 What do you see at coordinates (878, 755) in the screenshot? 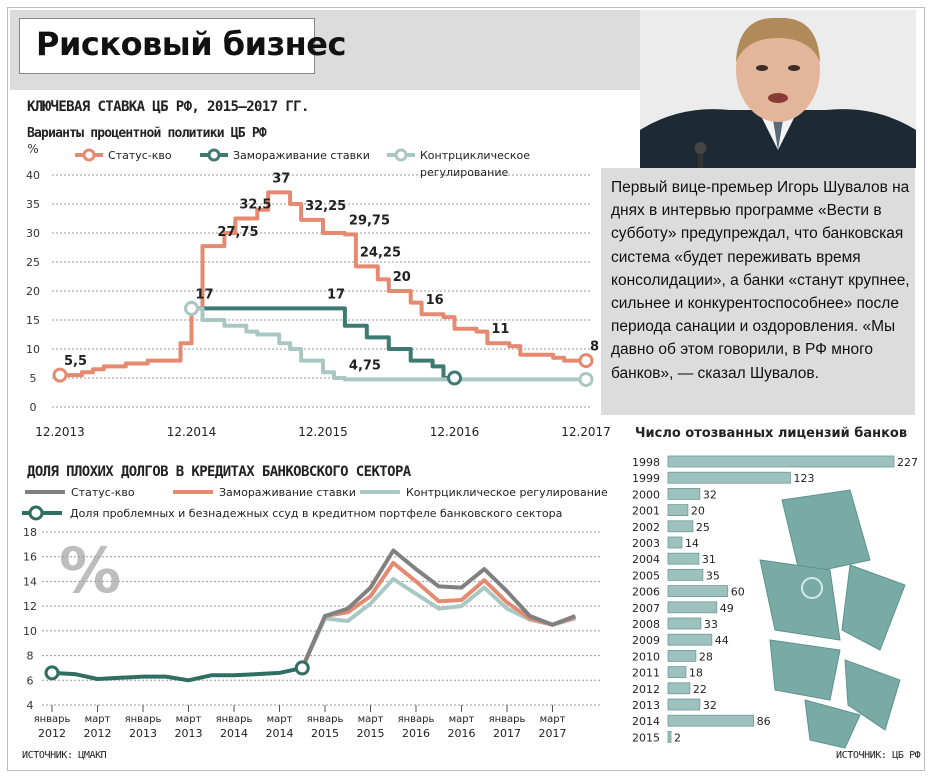
I see `chart3-source: ИСТОЧНИК: ЦБ РФ` at bounding box center [878, 755].